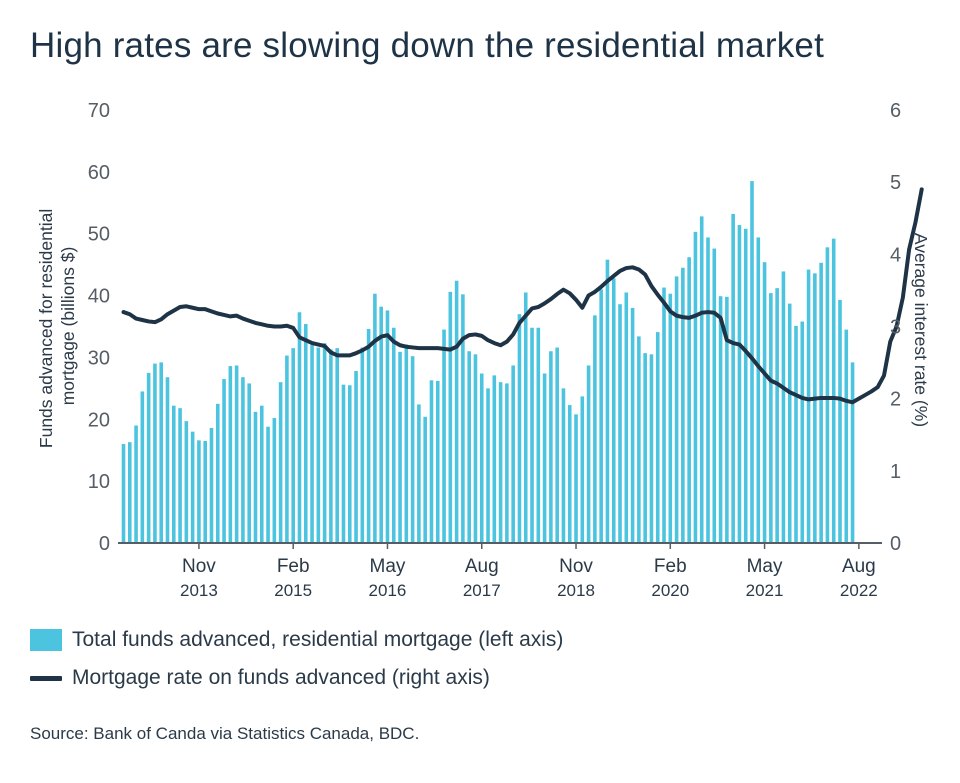  Describe the element at coordinates (895, 544) in the screenshot. I see `right-tick-label: 0` at that location.